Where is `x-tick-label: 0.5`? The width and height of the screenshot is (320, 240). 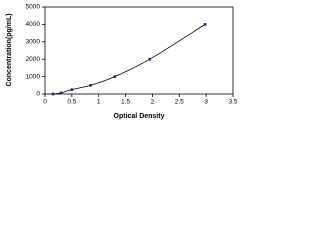
x-tick-label: 0.5 is located at coordinates (71, 102).